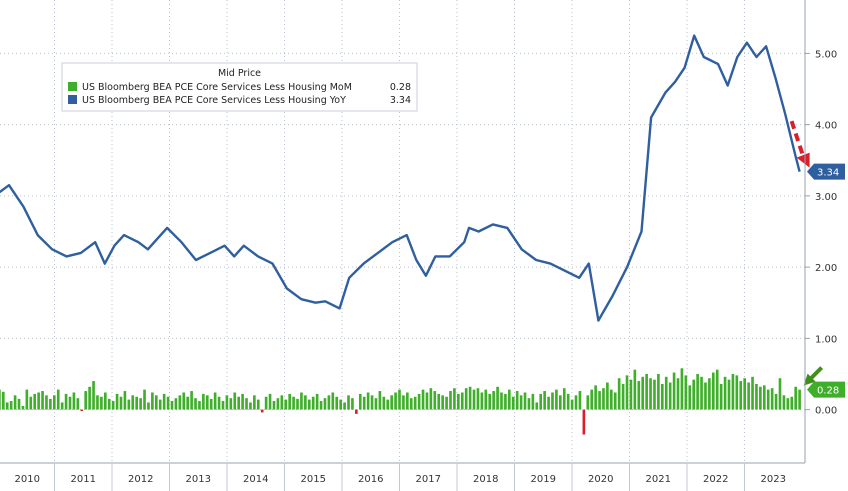 The image size is (848, 491). Describe the element at coordinates (239, 87) in the screenshot. I see `legend-box` at that location.